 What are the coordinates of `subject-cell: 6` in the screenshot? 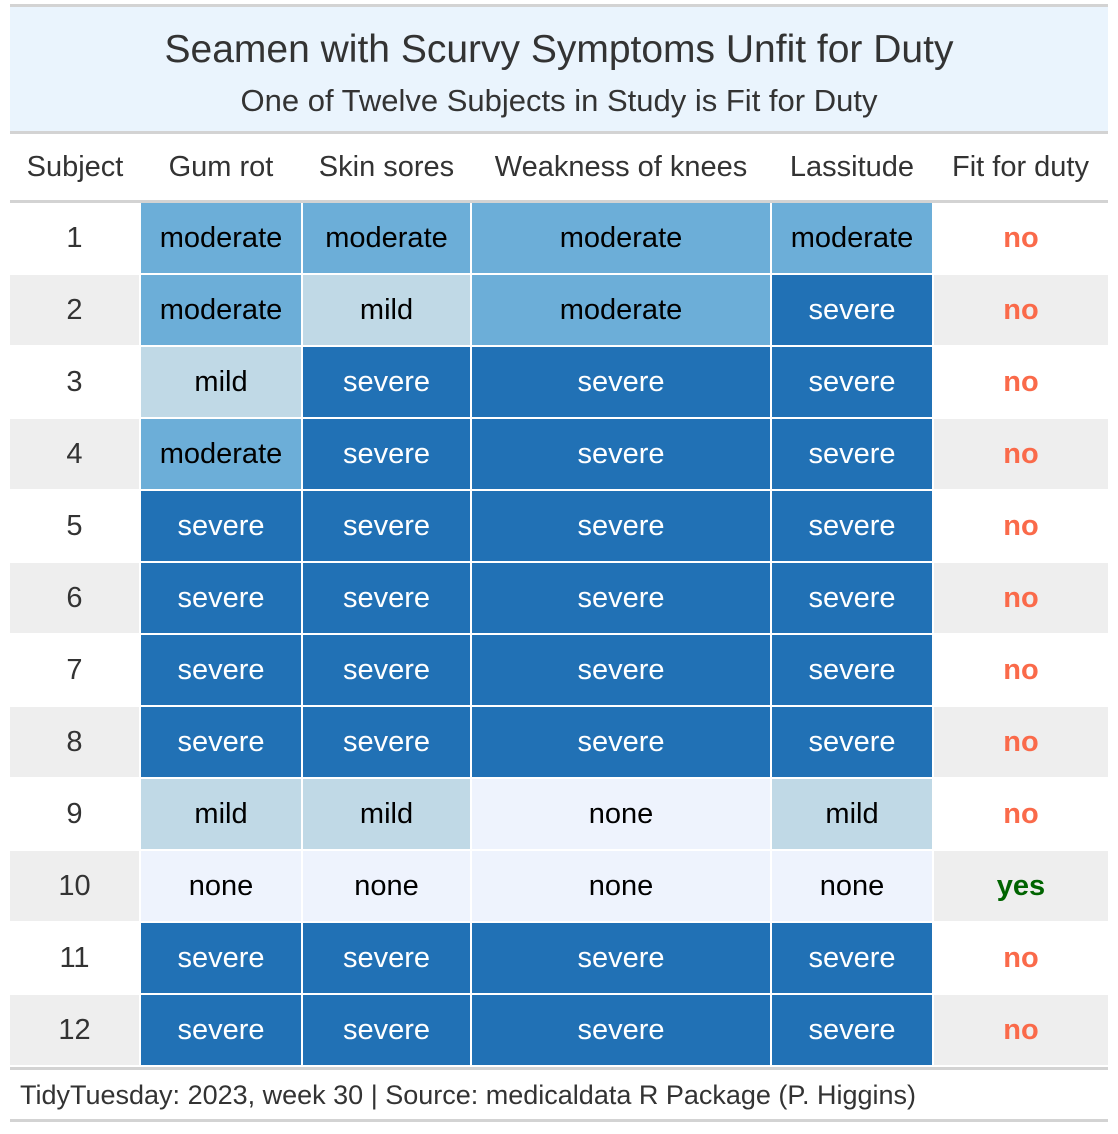 It's located at (75, 598).